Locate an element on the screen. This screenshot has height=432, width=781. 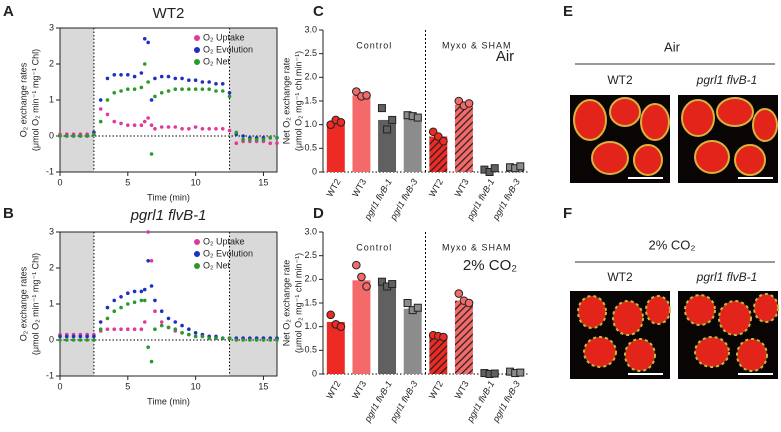
y-tick-label: 2.5 is located at coordinates (310, 53).